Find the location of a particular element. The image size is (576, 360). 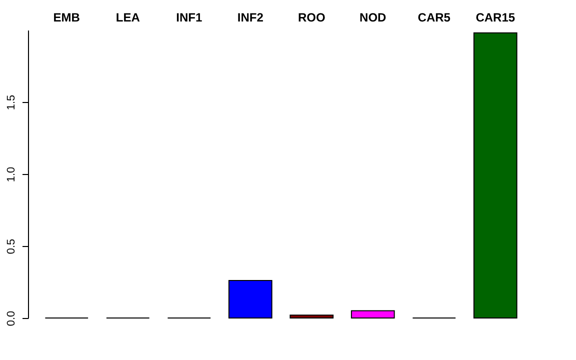

x-tick-label: CAR15 is located at coordinates (496, 17).